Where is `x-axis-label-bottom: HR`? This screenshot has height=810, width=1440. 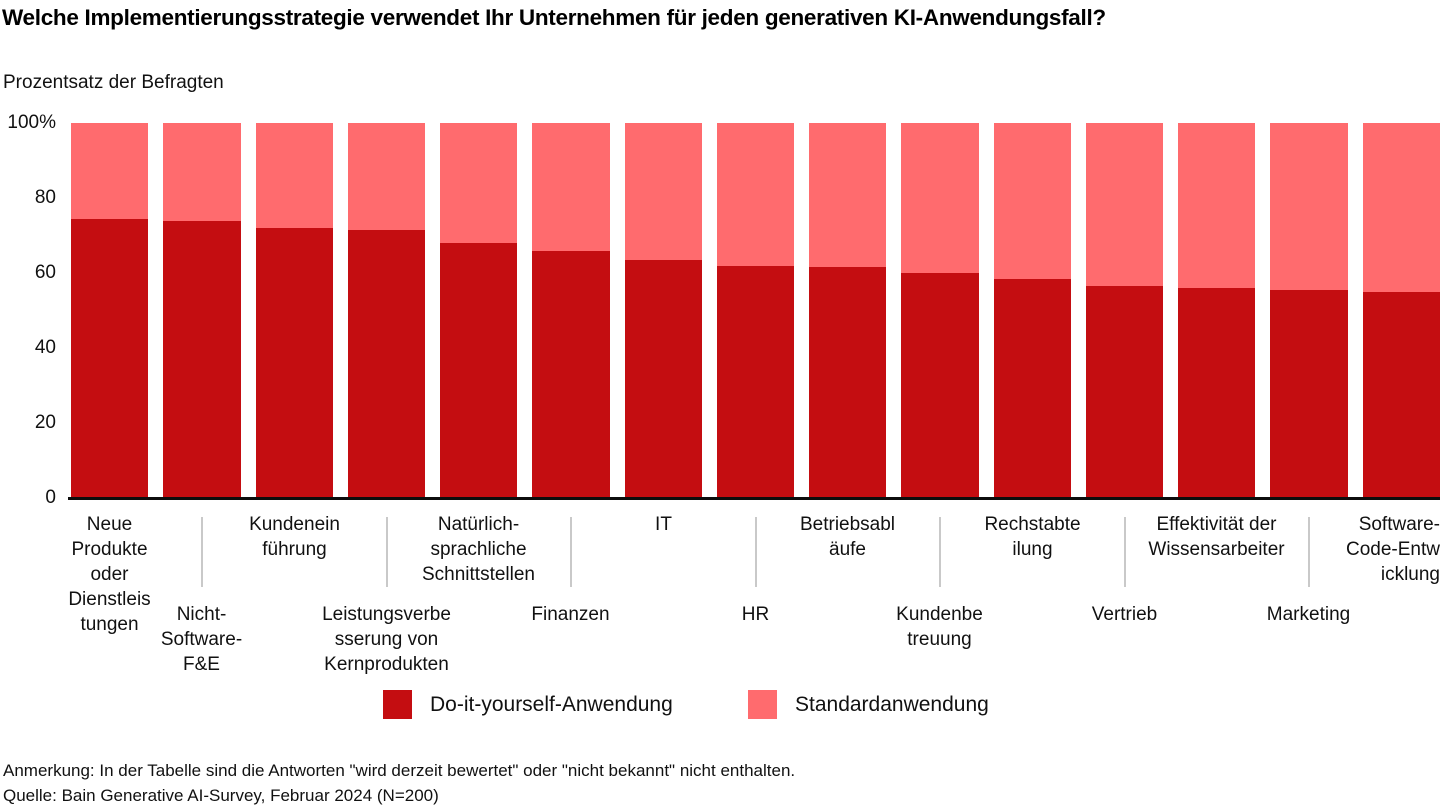
x-axis-label-bottom: HR is located at coordinates (755, 614).